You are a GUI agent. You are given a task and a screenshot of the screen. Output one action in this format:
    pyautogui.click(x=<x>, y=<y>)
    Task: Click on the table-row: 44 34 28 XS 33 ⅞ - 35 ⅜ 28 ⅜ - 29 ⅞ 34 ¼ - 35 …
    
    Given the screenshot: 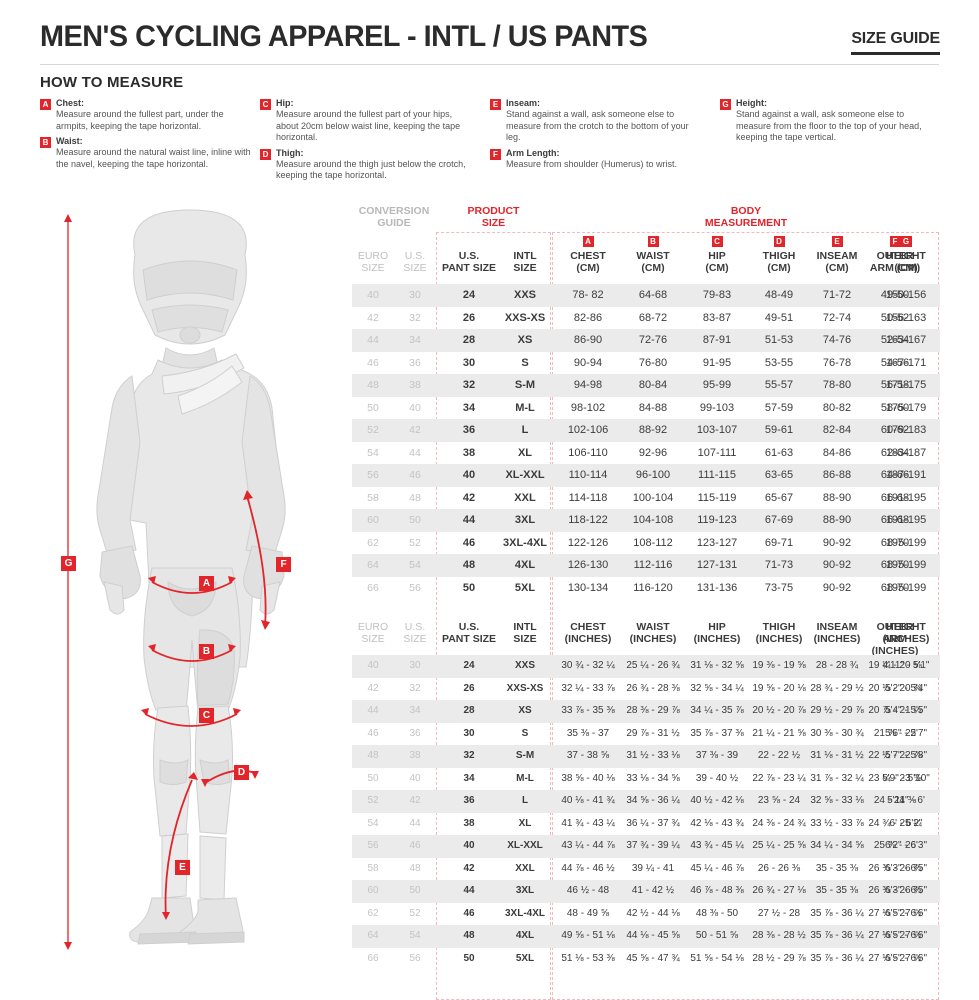 What is the action you would take?
    pyautogui.click(x=646, y=711)
    